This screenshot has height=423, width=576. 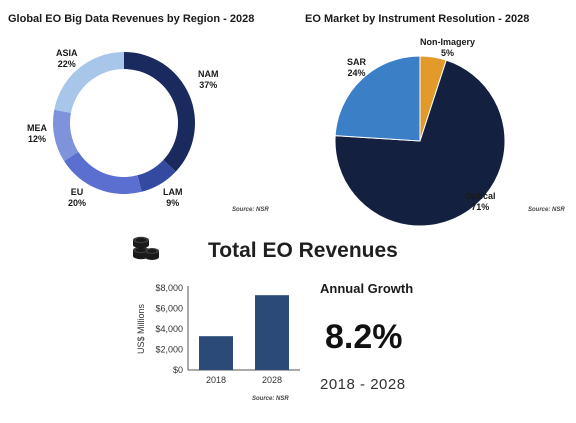 I want to click on bar-source: Source: NSR, so click(x=270, y=399).